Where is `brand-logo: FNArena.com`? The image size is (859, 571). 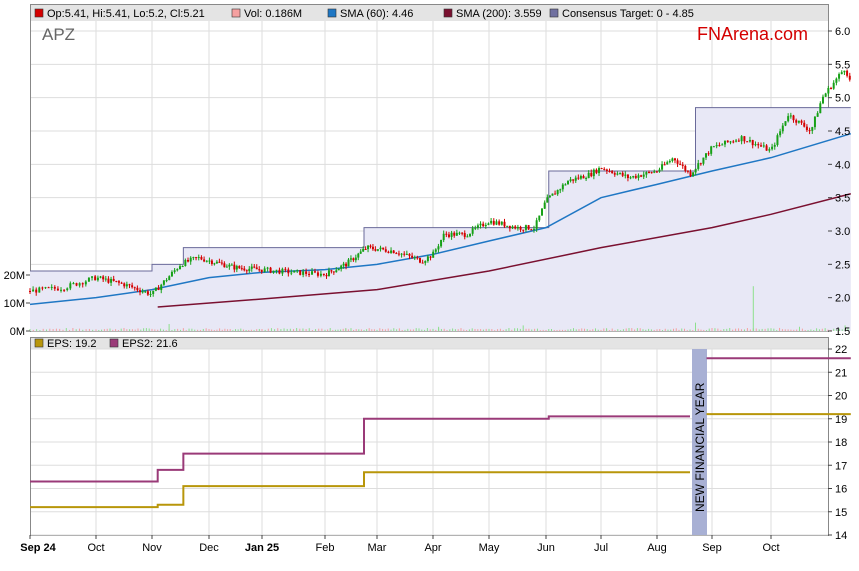
brand-logo: FNArena.com is located at coordinates (752, 34).